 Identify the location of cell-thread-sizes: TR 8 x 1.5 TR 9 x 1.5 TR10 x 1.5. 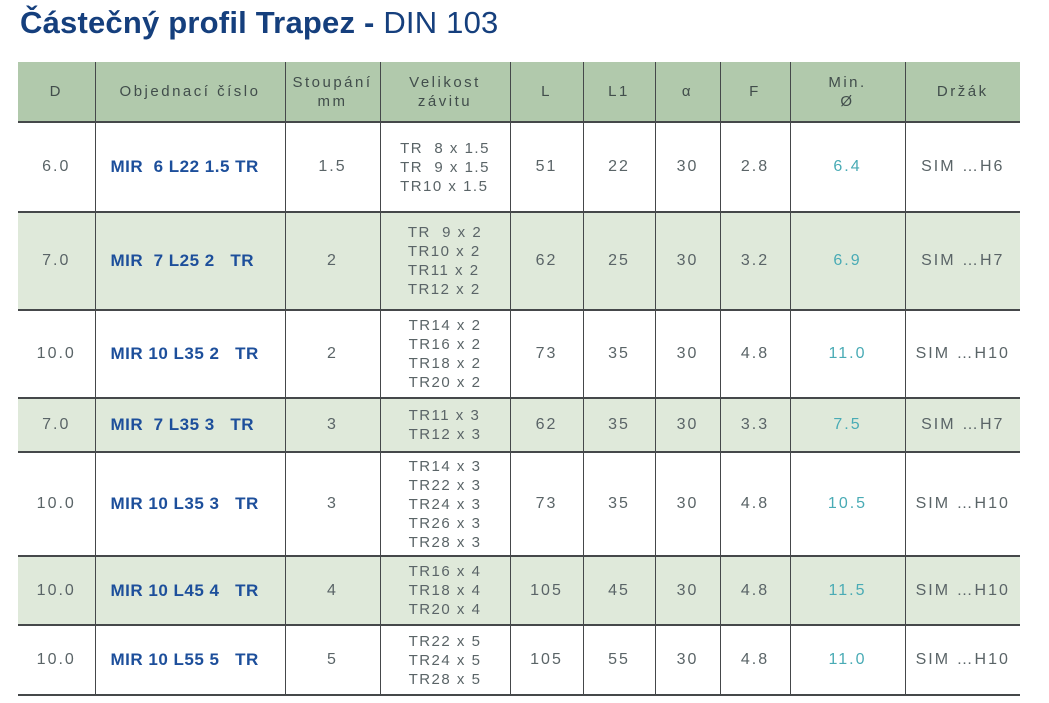
(444, 167).